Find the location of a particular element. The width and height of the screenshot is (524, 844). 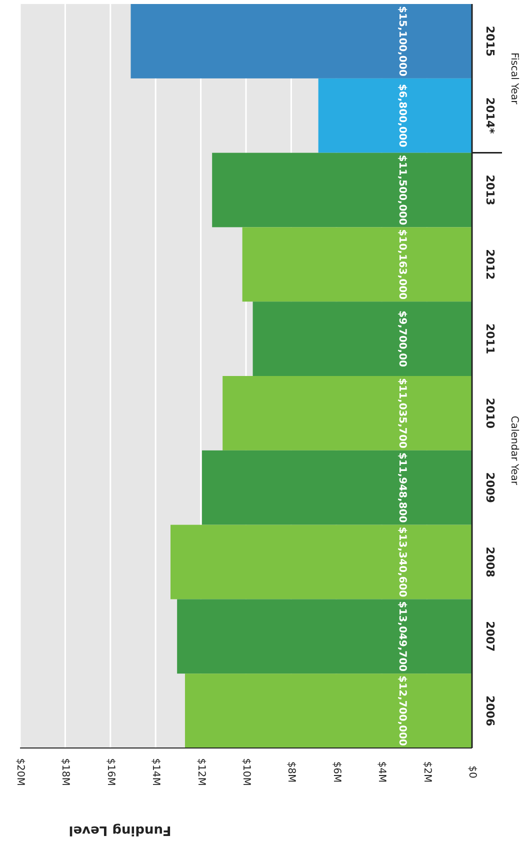

y-tick-label: 2009 is located at coordinates (490, 487).